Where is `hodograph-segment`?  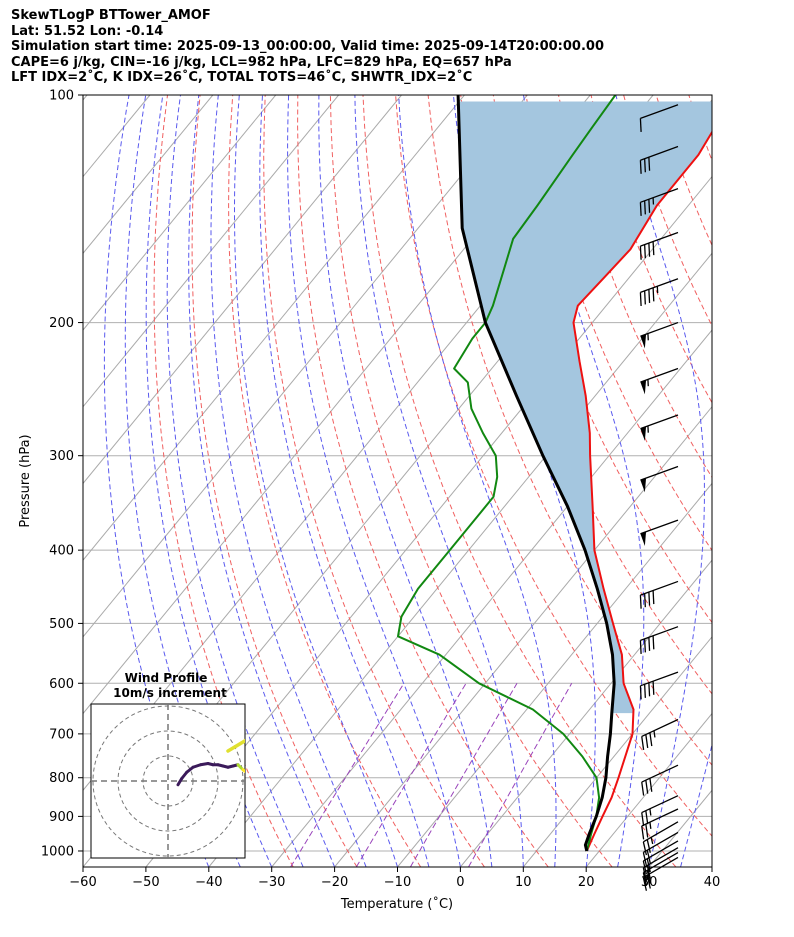 hodograph-segment is located at coordinates (243, 771).